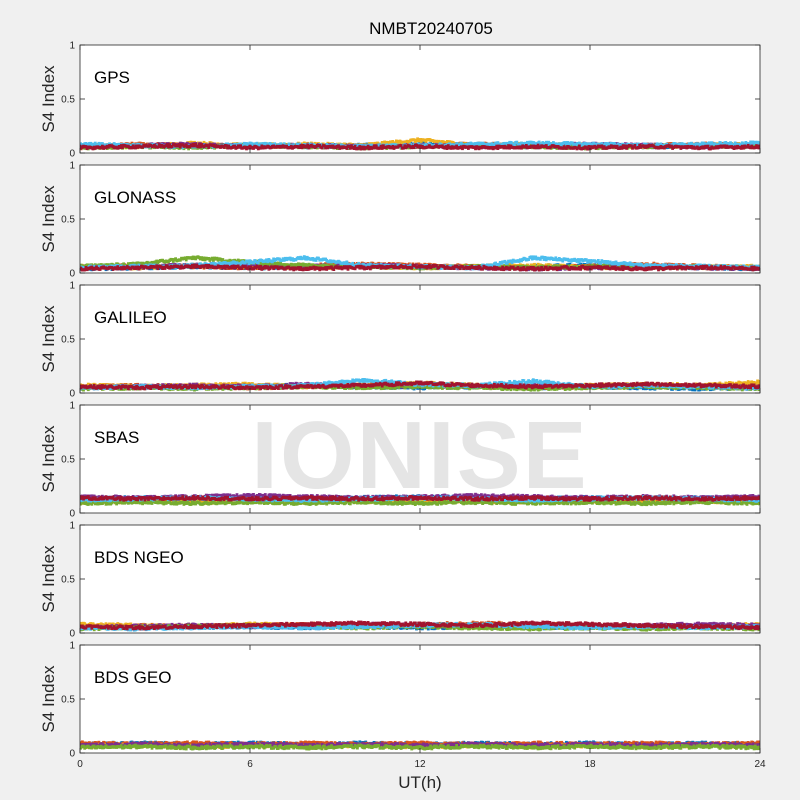  What do you see at coordinates (48, 99) in the screenshot?
I see `y-axis-label: S4 Index` at bounding box center [48, 99].